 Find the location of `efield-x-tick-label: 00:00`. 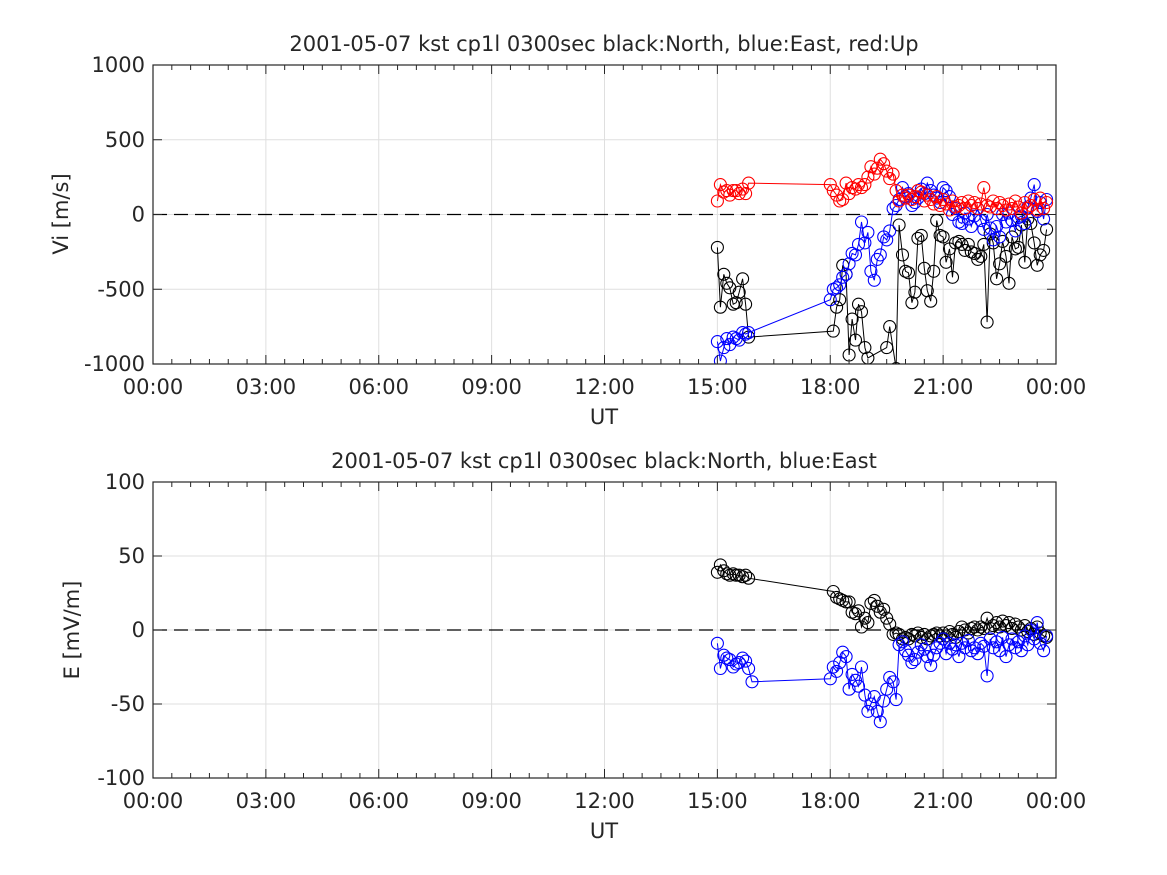

efield-x-tick-label: 00:00 is located at coordinates (153, 801).